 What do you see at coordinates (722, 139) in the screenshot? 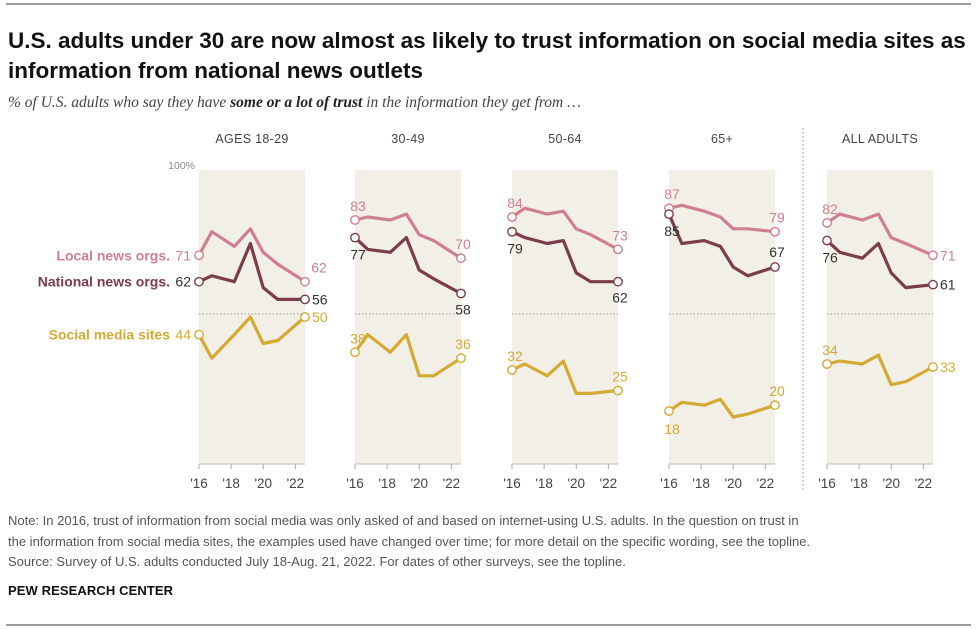
I see `panel-title: 65+` at bounding box center [722, 139].